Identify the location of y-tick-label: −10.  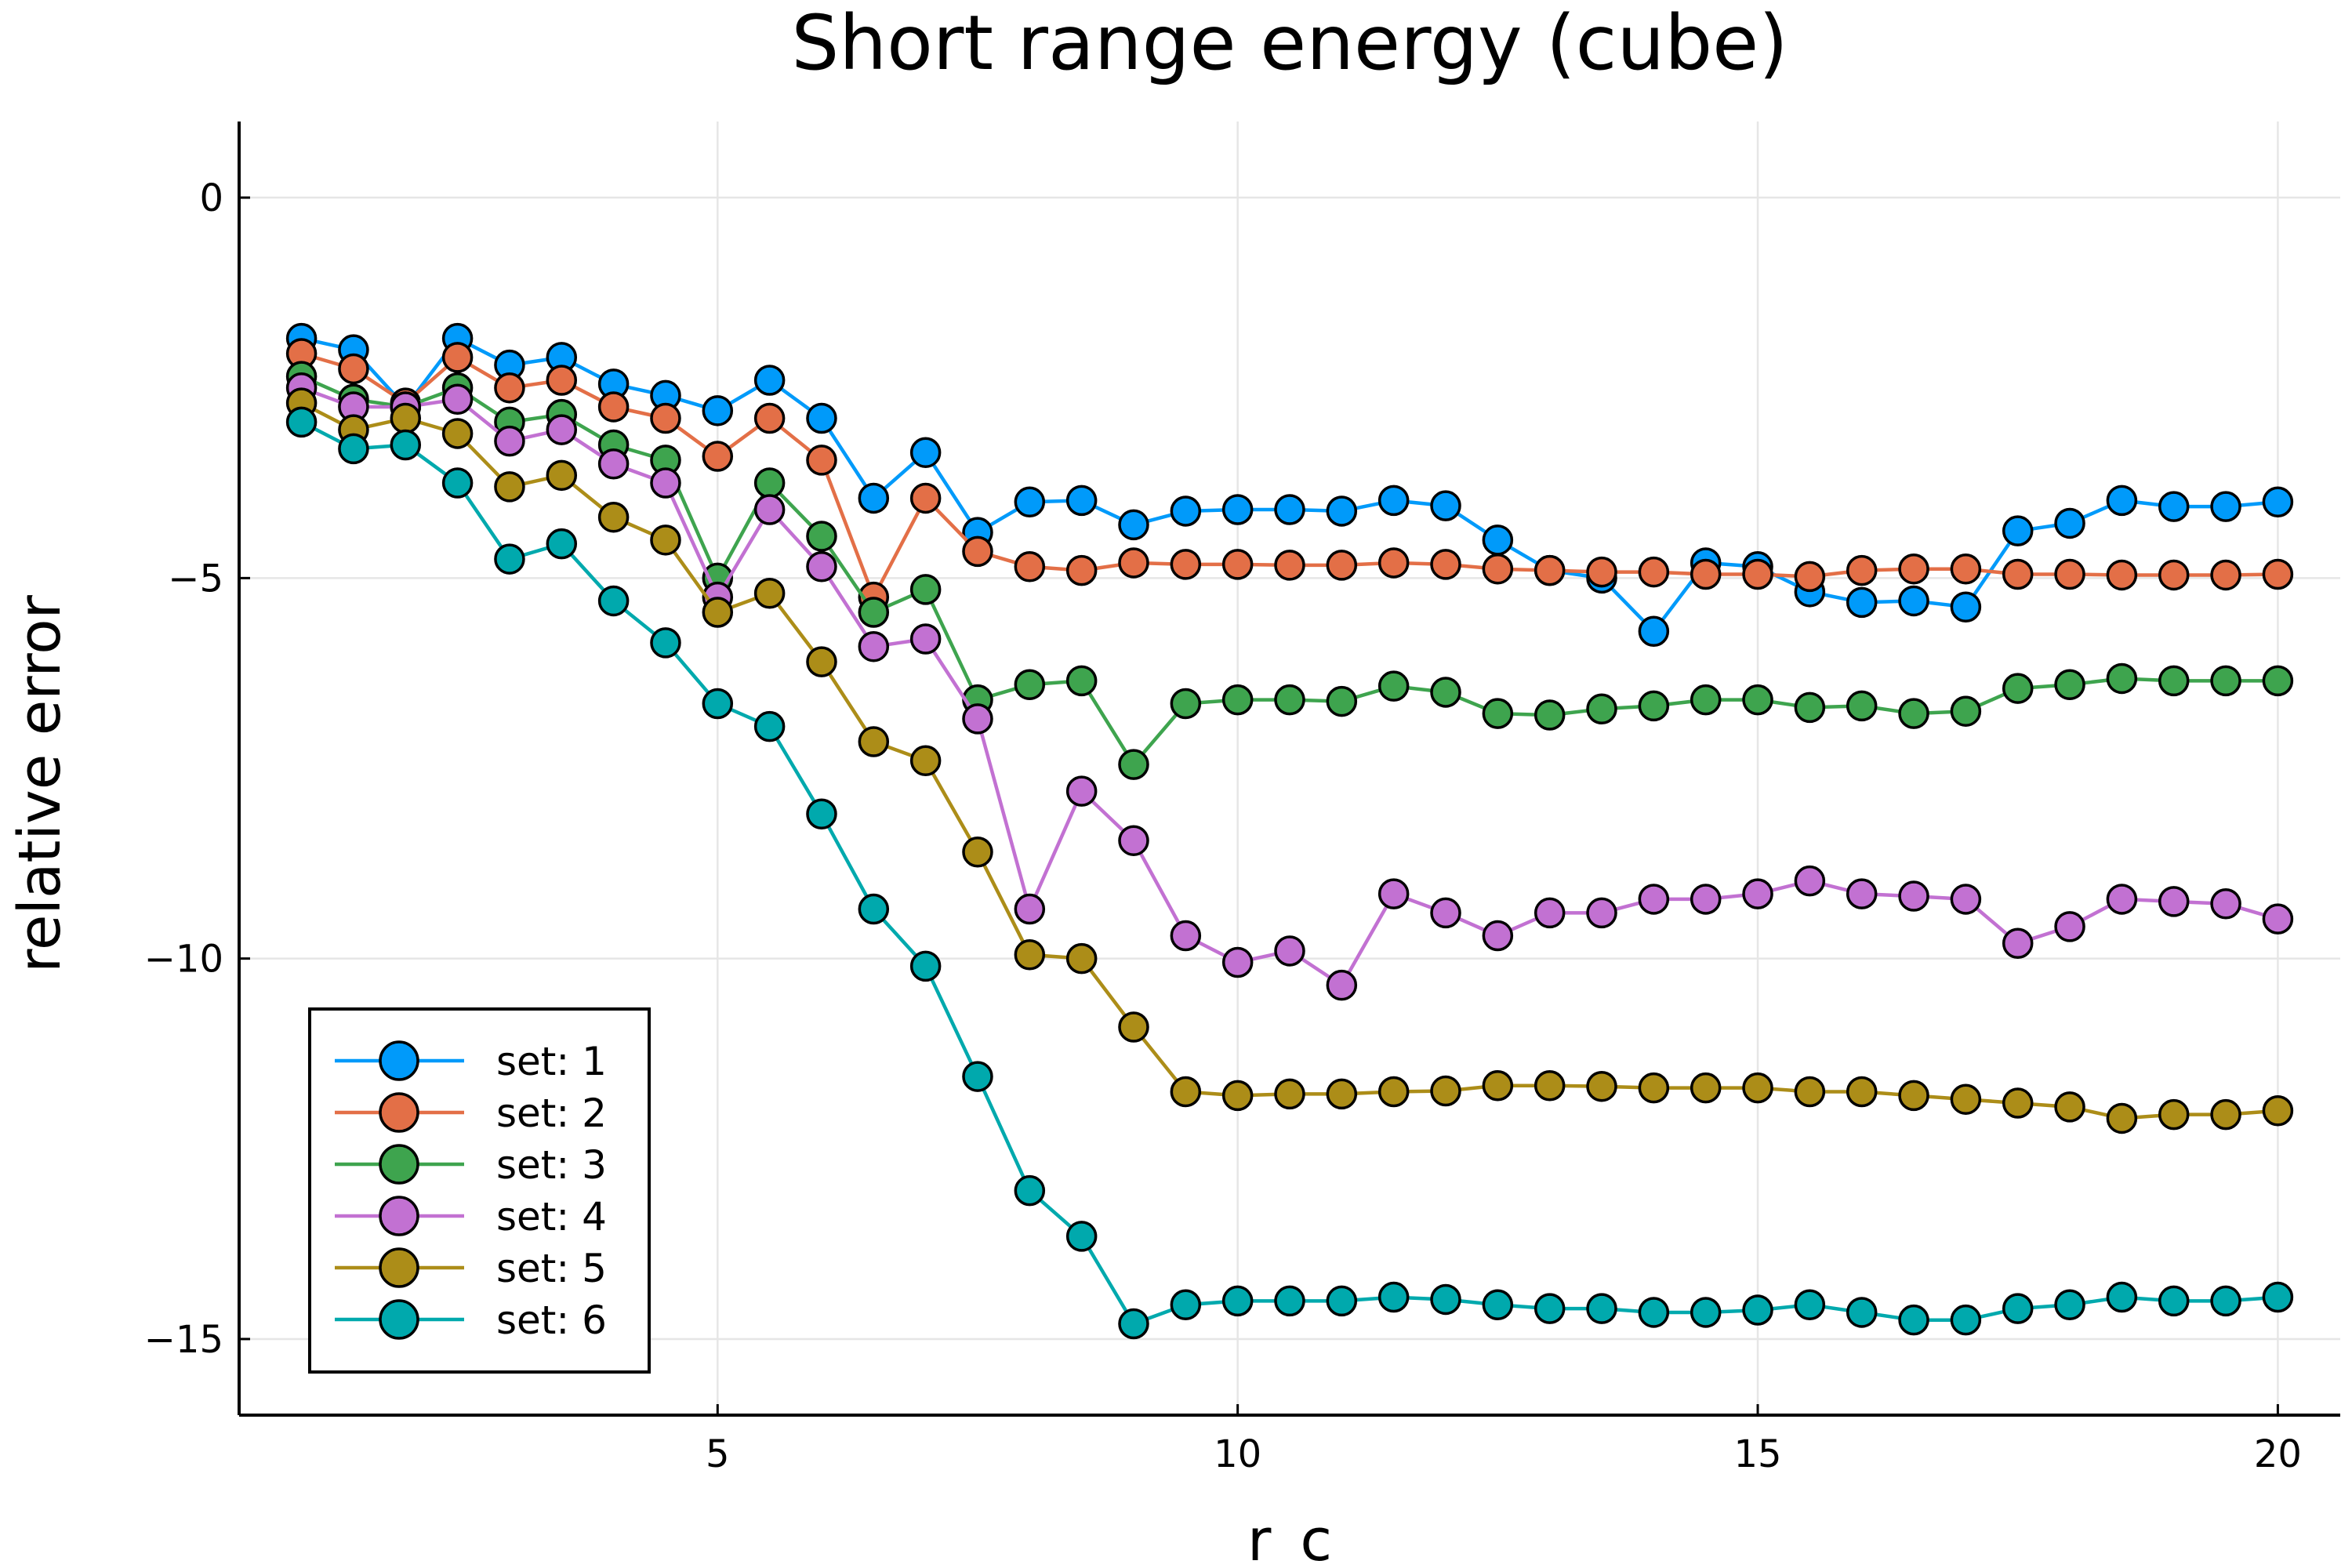
(183, 960).